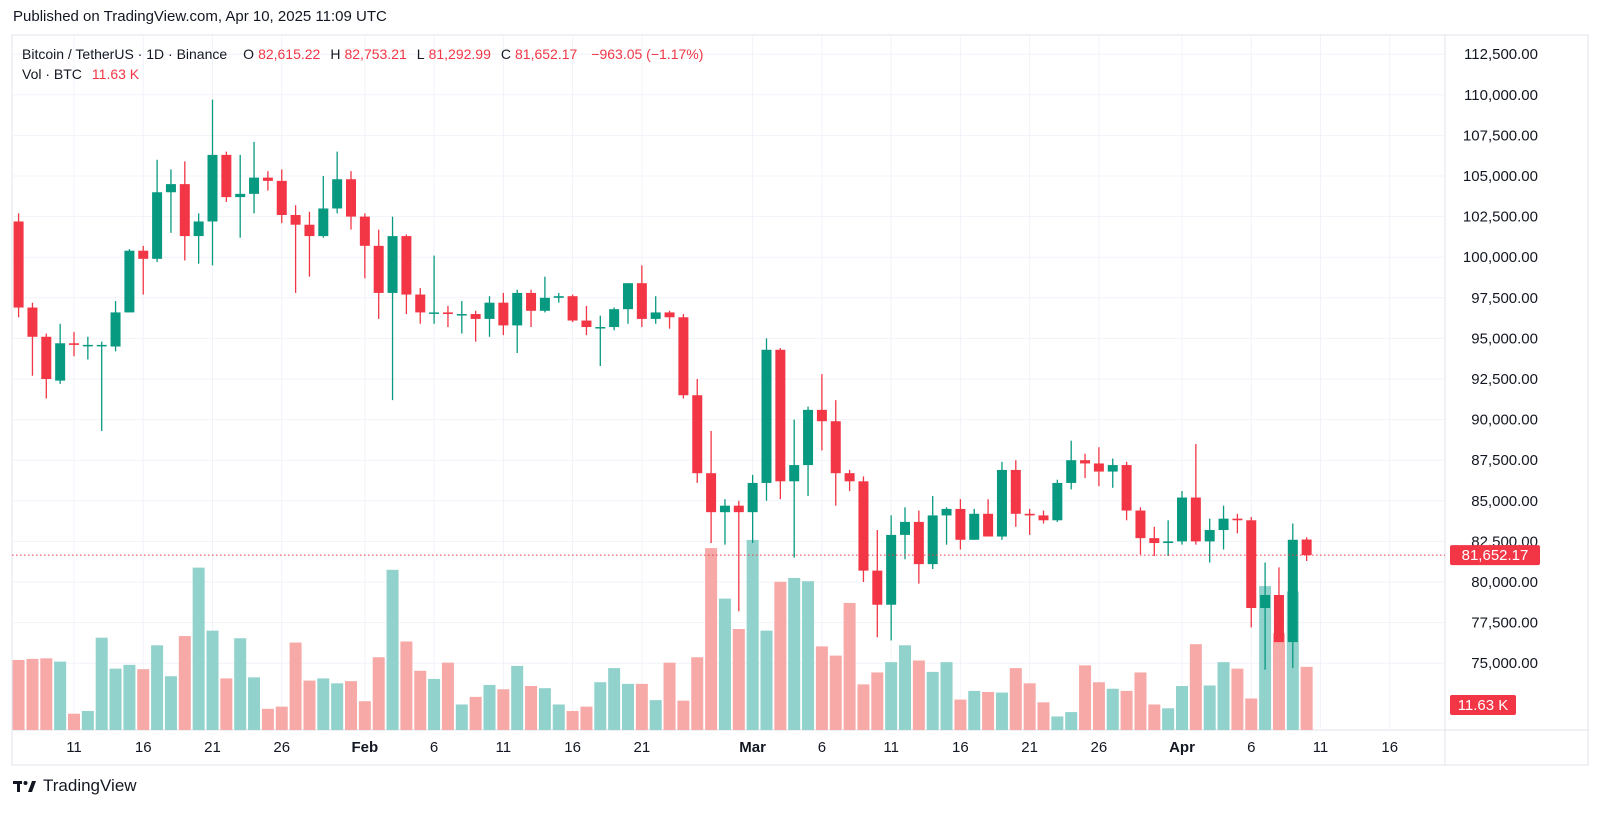 Image resolution: width=1600 pixels, height=823 pixels. I want to click on last-price-tag: 81,652.17, so click(1495, 555).